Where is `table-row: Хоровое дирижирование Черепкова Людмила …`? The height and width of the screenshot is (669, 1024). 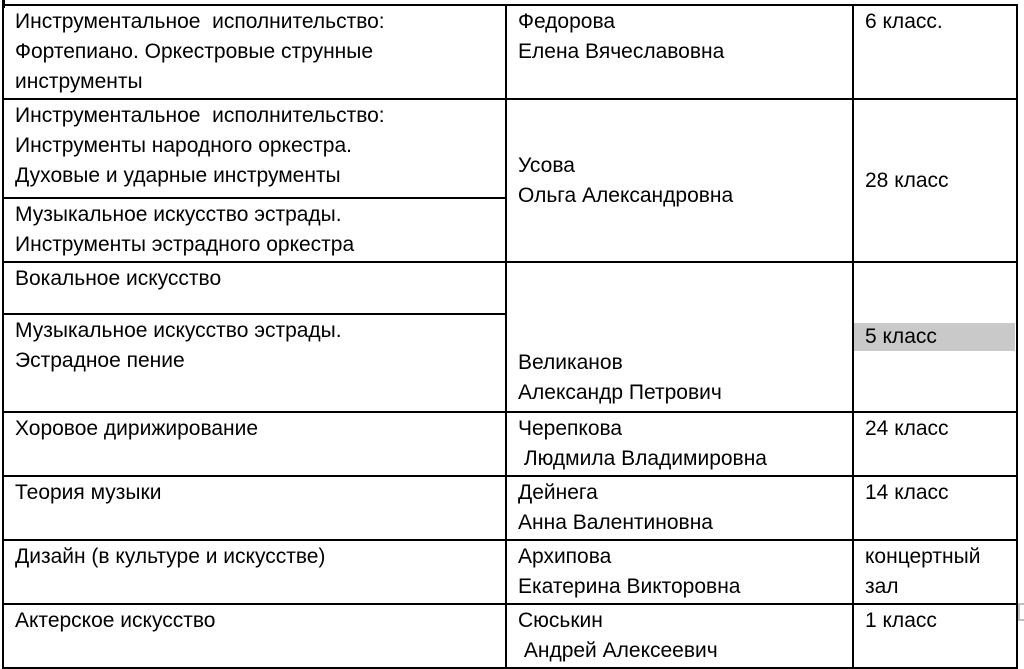
table-row: Хоровое дирижирование Черепкова Людмила … is located at coordinates (510, 444).